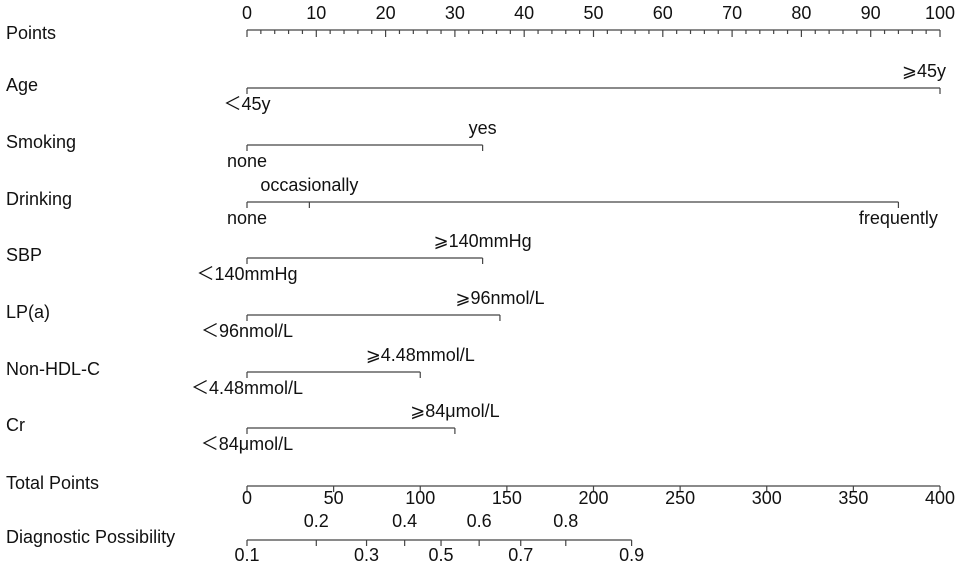  What do you see at coordinates (479, 521) in the screenshot?
I see `tick-label: 0.6` at bounding box center [479, 521].